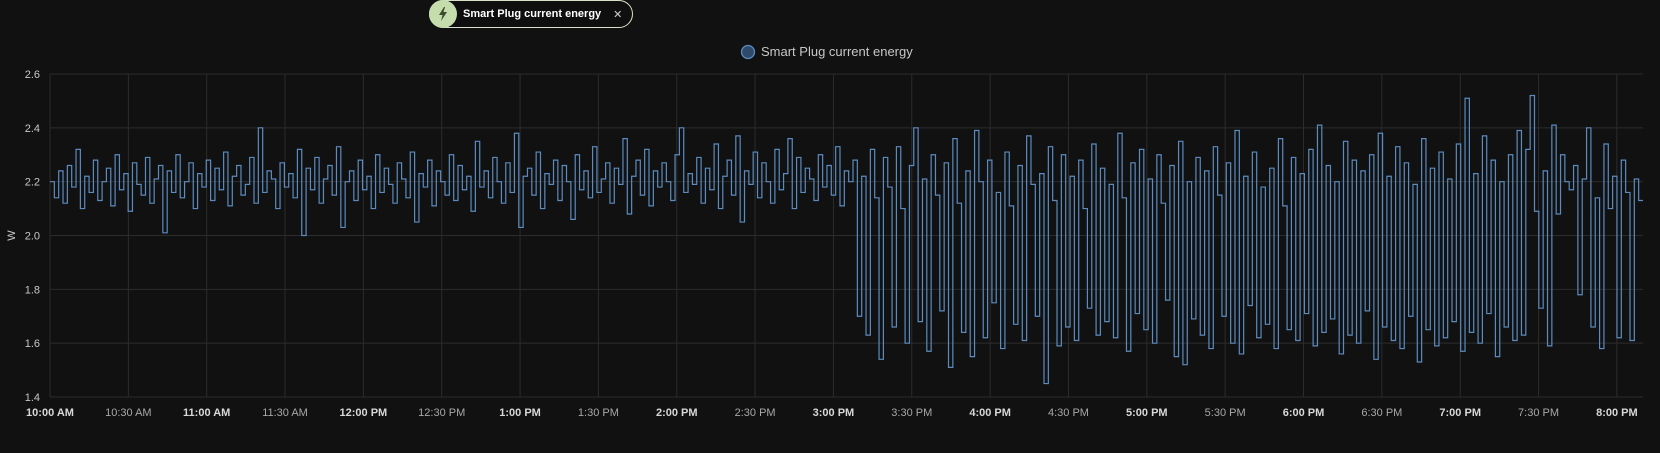 Image resolution: width=1660 pixels, height=453 pixels. Describe the element at coordinates (32, 290) in the screenshot. I see `y-tick-label: 1.8` at that location.